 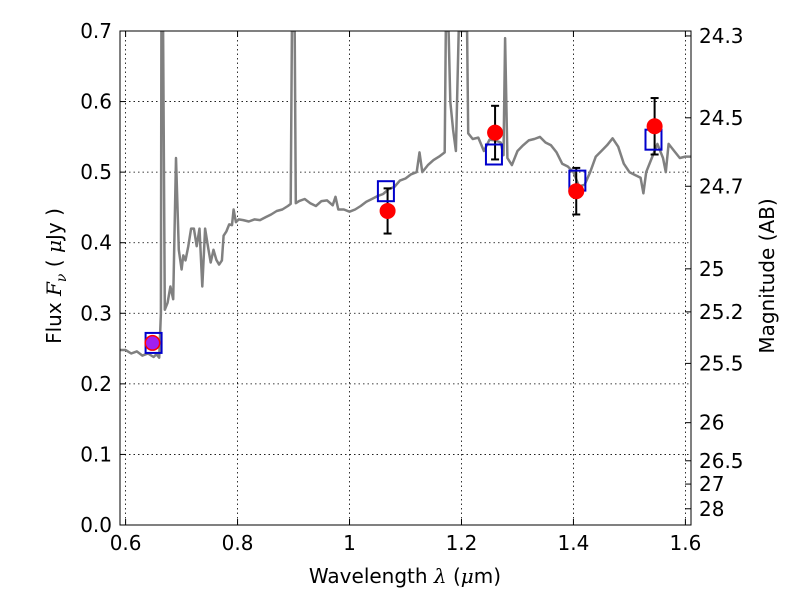 I want to click on mag-tick-label: 25.2, so click(x=721, y=312).